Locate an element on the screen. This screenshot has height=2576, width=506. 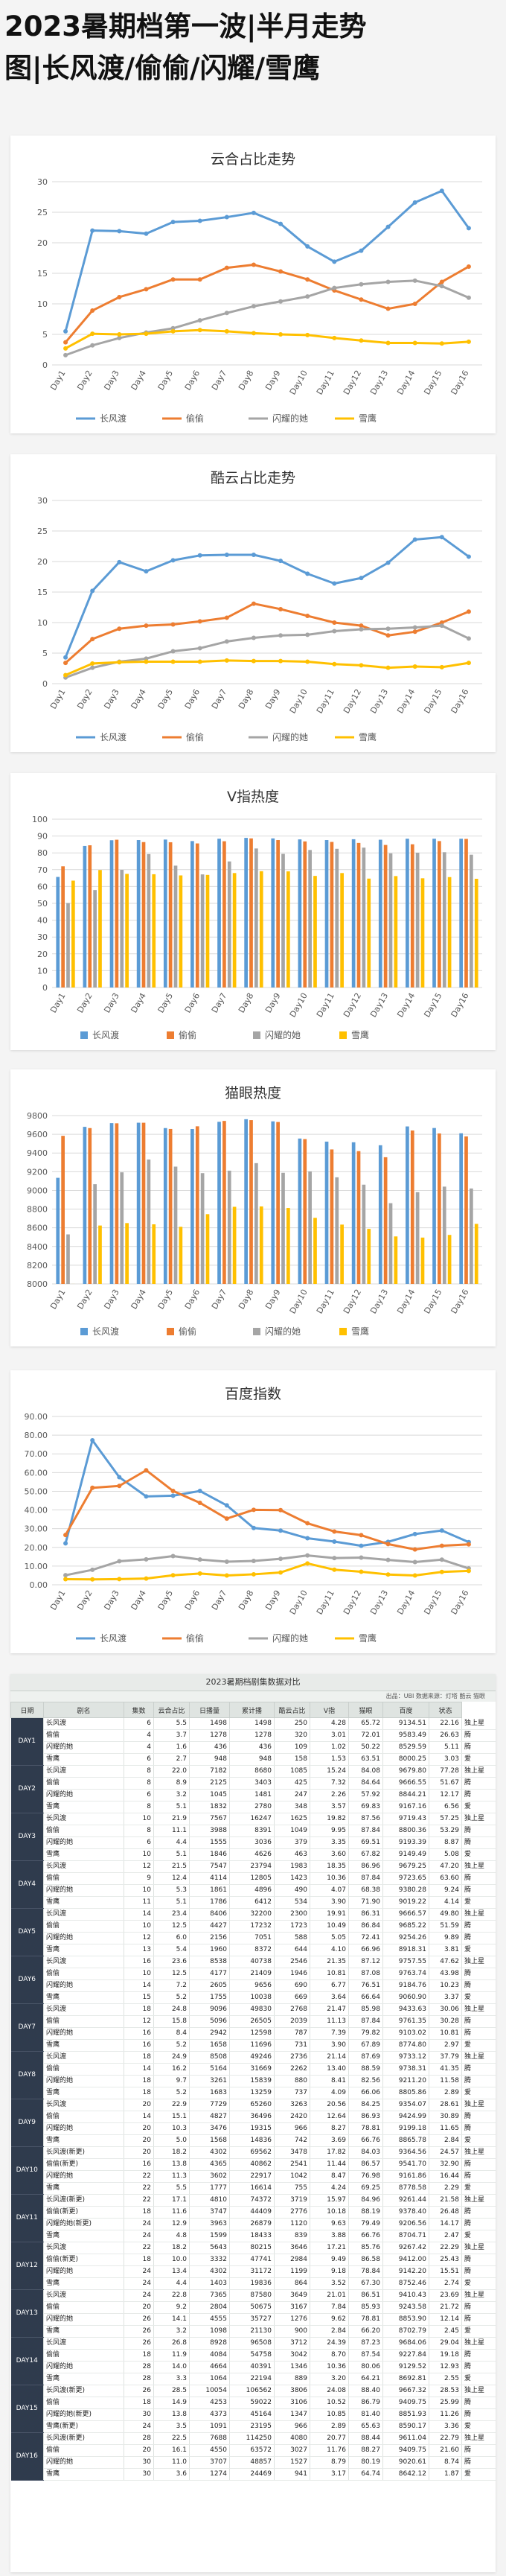
y-tick-label: 9800 is located at coordinates (37, 1116).